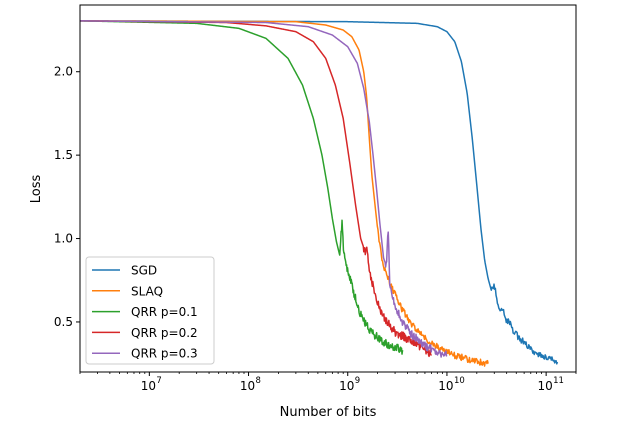 This screenshot has width=636, height=426. Describe the element at coordinates (164, 354) in the screenshot. I see `legend-label: QRR p=0.3` at that location.